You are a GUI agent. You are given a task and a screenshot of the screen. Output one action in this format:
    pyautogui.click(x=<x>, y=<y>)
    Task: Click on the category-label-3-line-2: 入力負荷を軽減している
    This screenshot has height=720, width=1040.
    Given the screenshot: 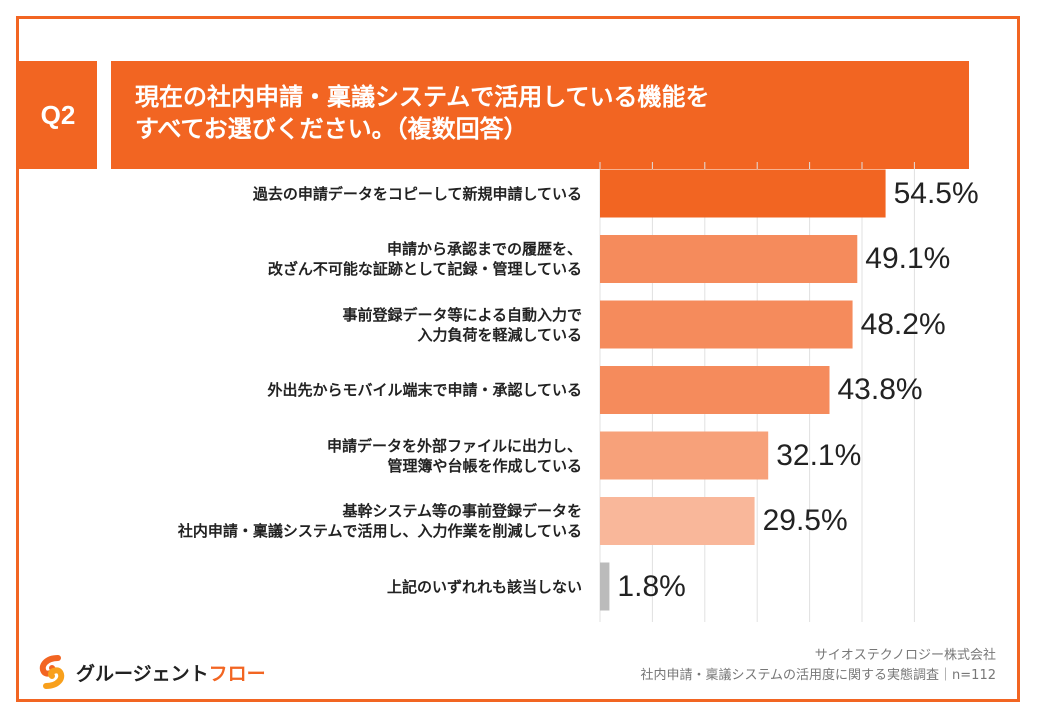 What is the action you would take?
    pyautogui.click(x=499, y=334)
    